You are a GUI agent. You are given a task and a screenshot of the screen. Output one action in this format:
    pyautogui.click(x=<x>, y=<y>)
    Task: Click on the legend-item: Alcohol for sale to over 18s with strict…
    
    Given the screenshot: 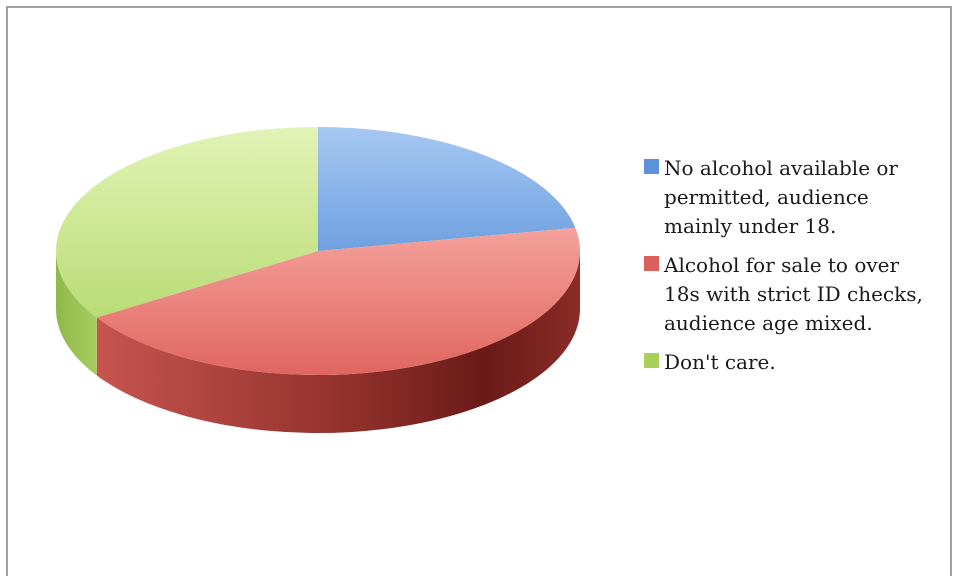 What is the action you would take?
    pyautogui.click(x=801, y=294)
    